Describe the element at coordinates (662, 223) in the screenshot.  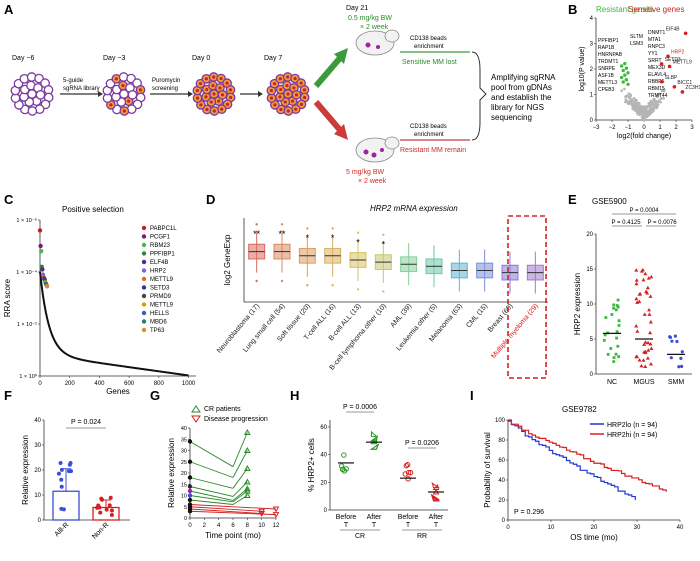
I see `p-value: P = 0.0076` at that location.